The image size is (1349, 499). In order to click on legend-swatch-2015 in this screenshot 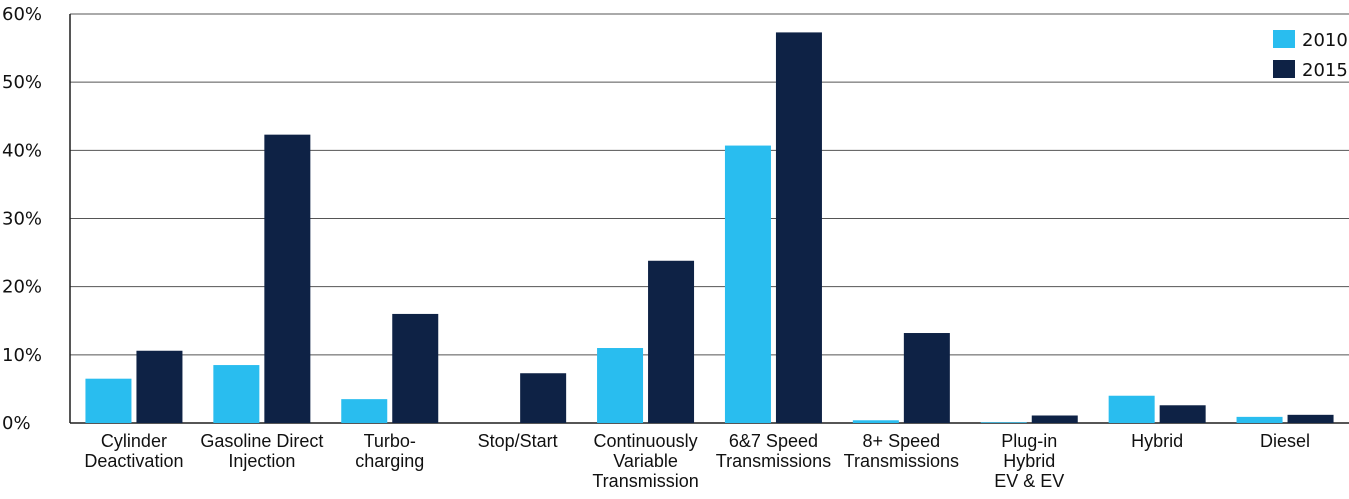, I will do `click(1284, 69)`.